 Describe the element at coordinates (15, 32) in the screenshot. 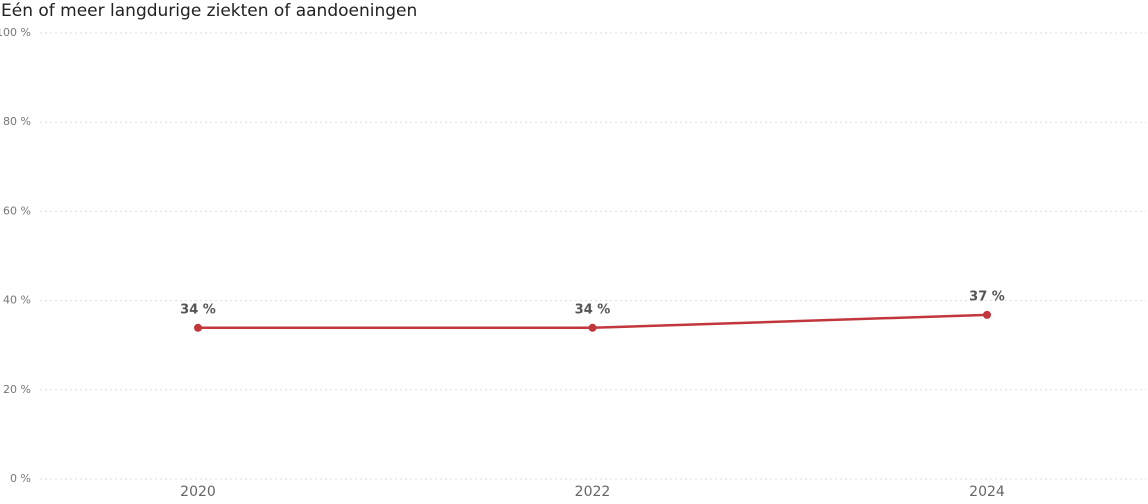

I see `y-tick-label: 100 %` at that location.